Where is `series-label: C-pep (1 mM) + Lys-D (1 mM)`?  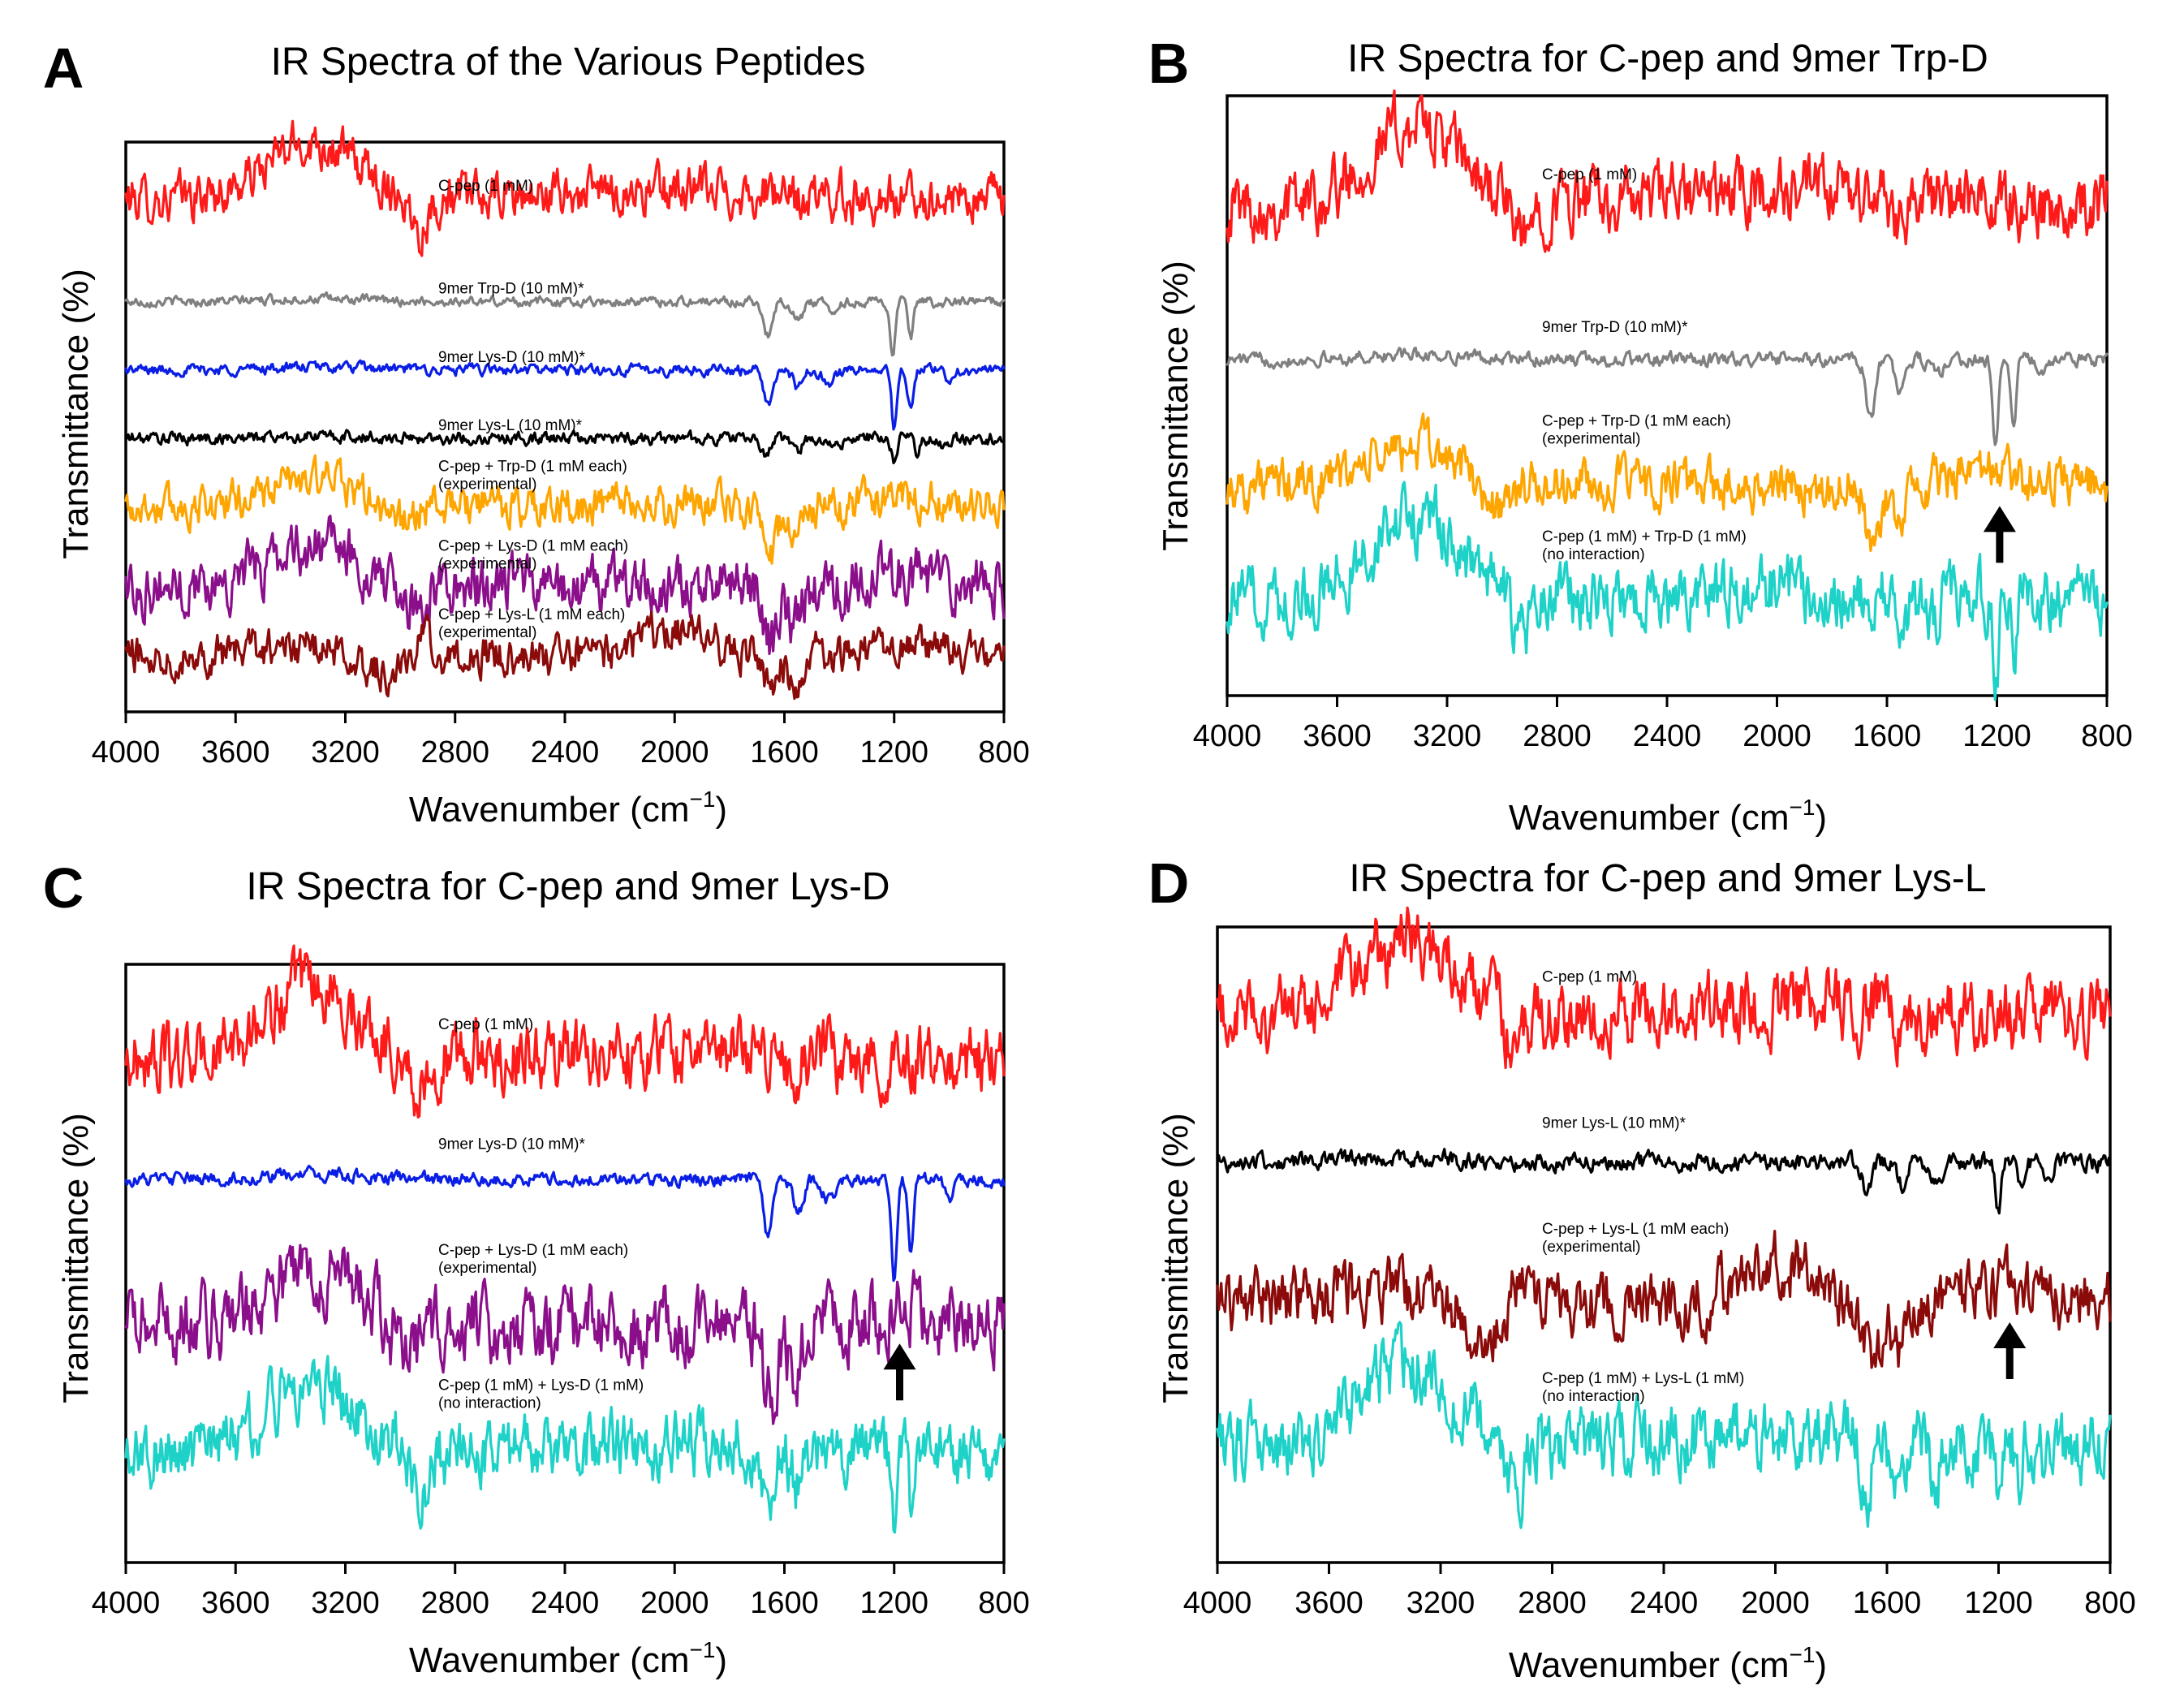
series-label: C-pep (1 mM) + Lys-D (1 mM) is located at coordinates (541, 1385).